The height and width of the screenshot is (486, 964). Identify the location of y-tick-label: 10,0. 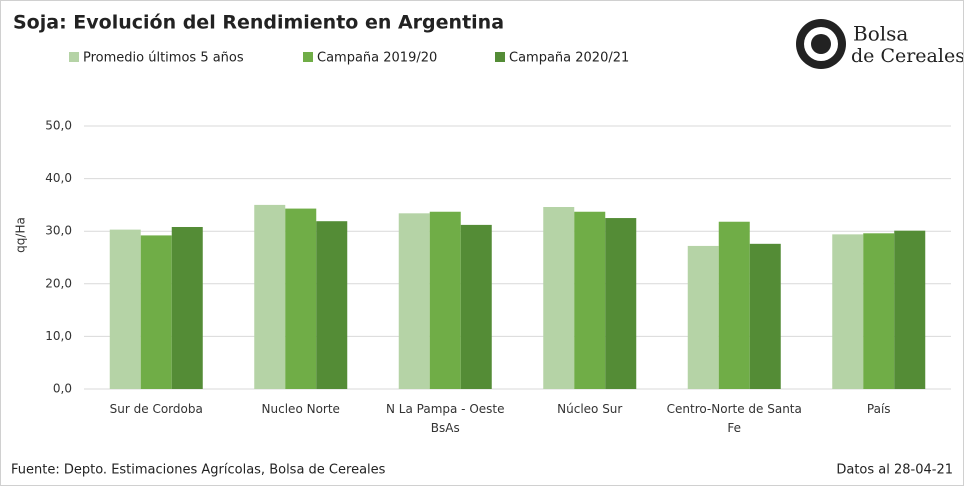
(58, 336).